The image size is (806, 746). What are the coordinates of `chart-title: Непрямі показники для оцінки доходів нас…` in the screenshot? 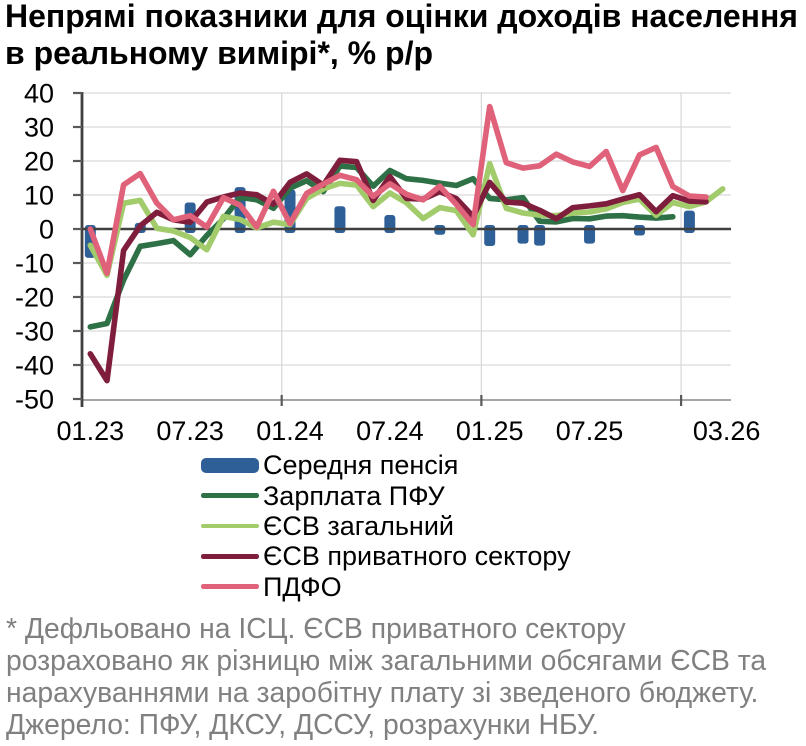 It's located at (401, 35).